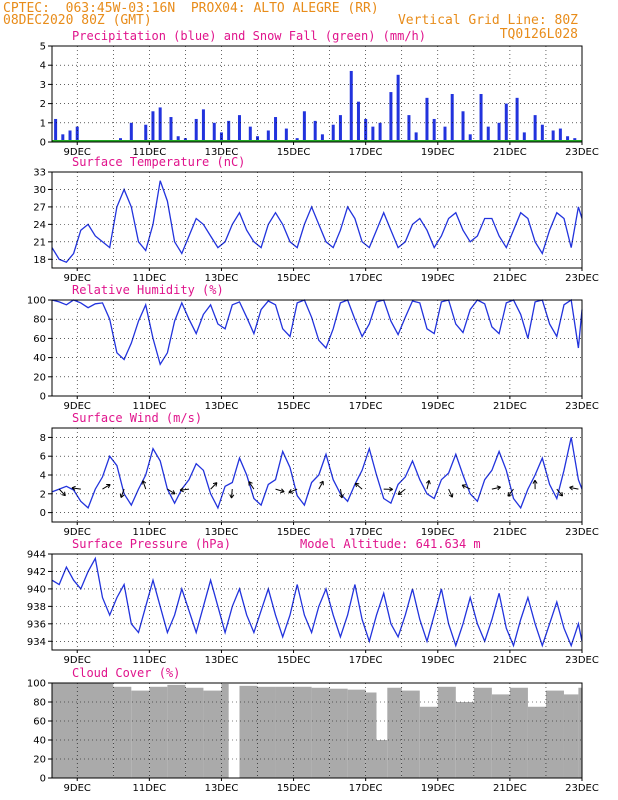 Image resolution: width=618 pixels, height=800 pixels. Describe the element at coordinates (538, 34) in the screenshot. I see `header-model: TQ0126L028` at that location.